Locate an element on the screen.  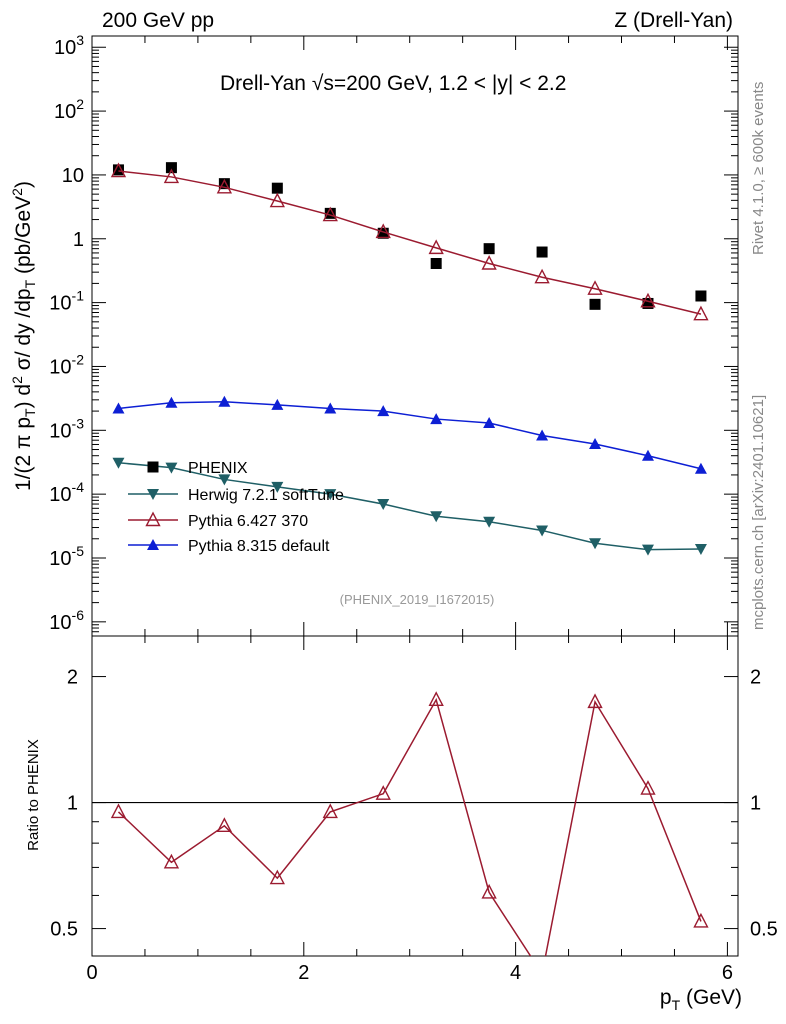
x-tick-label: 0 is located at coordinates (91, 973).